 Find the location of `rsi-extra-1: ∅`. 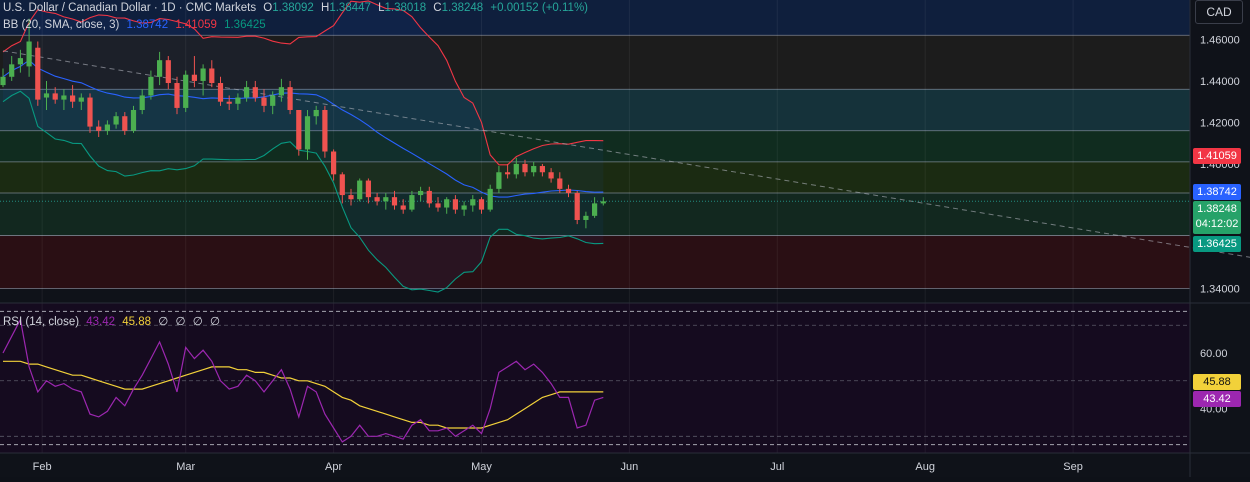

rsi-extra-1: ∅ is located at coordinates (163, 322).